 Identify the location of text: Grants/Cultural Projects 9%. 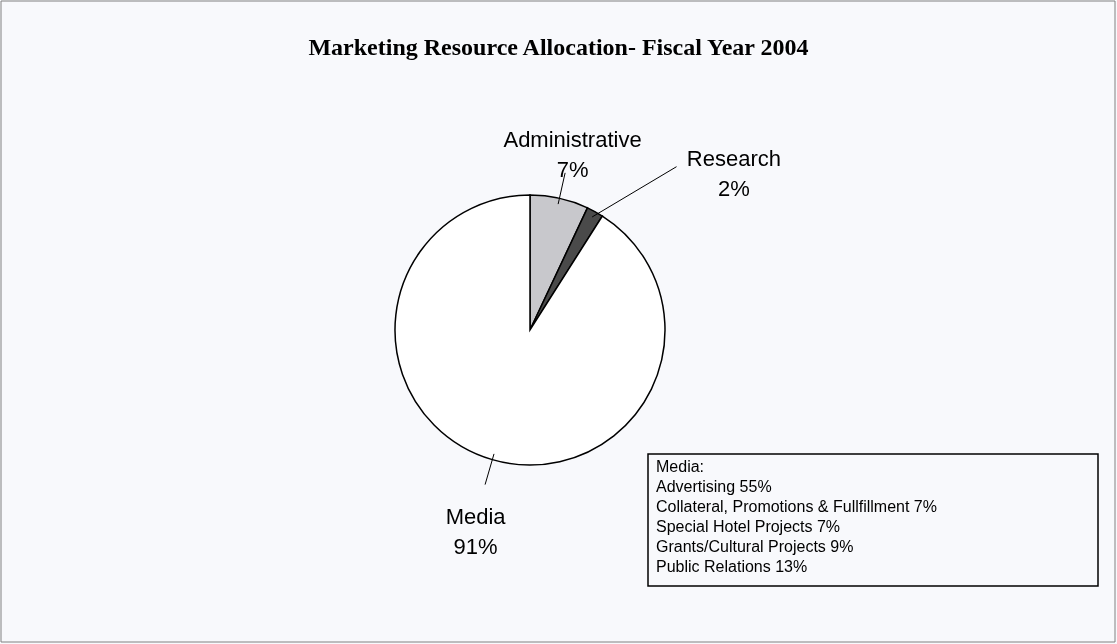
(755, 546).